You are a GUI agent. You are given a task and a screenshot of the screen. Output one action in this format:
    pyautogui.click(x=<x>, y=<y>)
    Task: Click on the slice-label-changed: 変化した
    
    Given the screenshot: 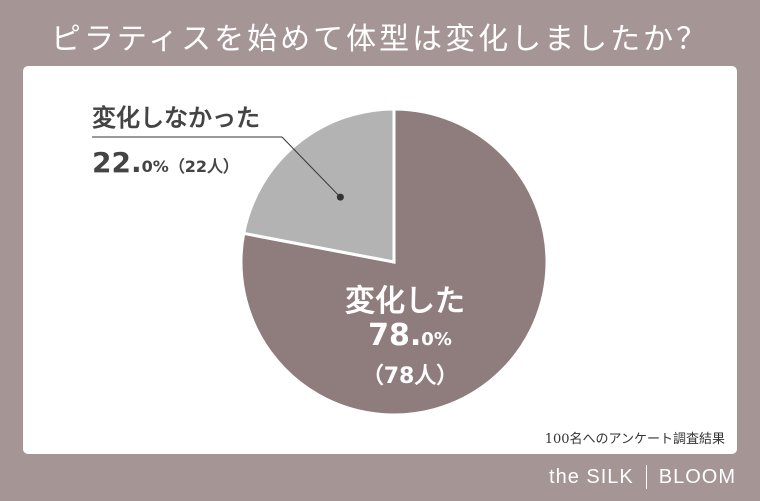 What is the action you would take?
    pyautogui.click(x=405, y=301)
    